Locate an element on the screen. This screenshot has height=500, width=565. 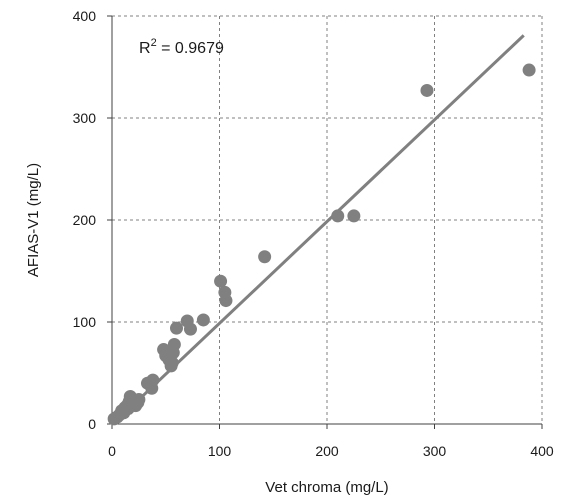
y-tick-label: 400 is located at coordinates (85, 16).